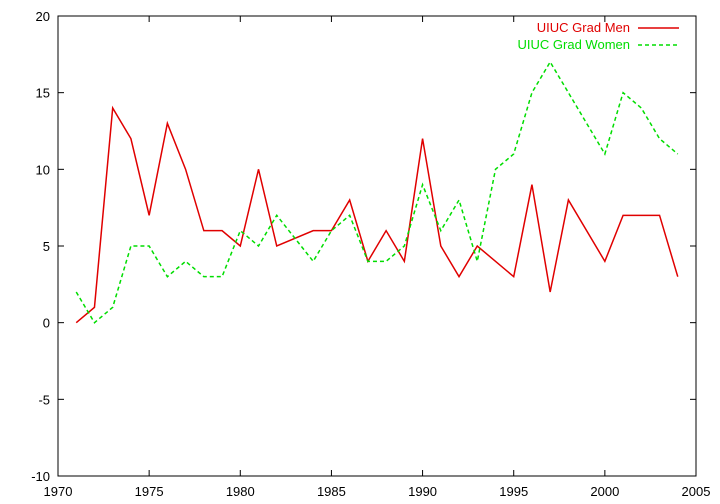 The image size is (720, 504). I want to click on x-tick-label: 1995, so click(513, 491).